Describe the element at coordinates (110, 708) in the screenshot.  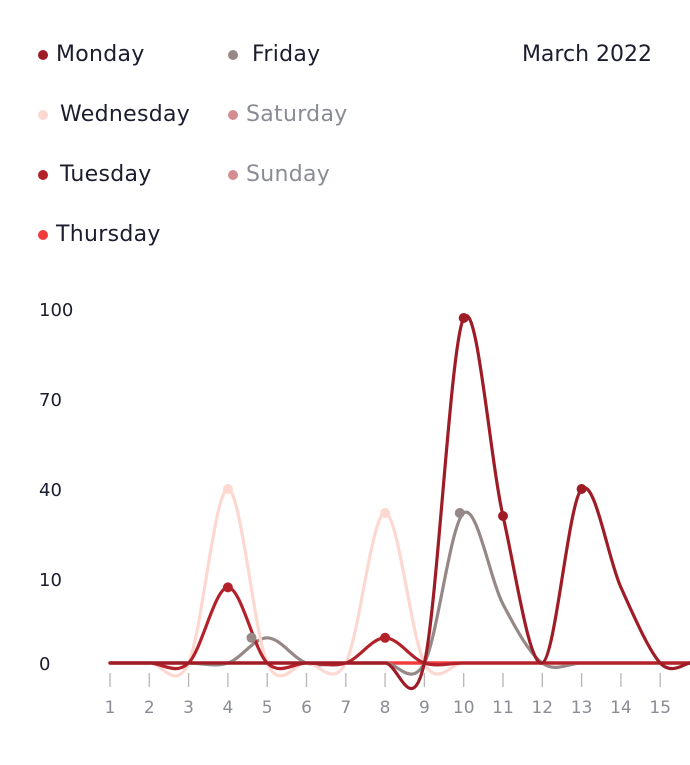
I see `x-tick-label: 1` at that location.